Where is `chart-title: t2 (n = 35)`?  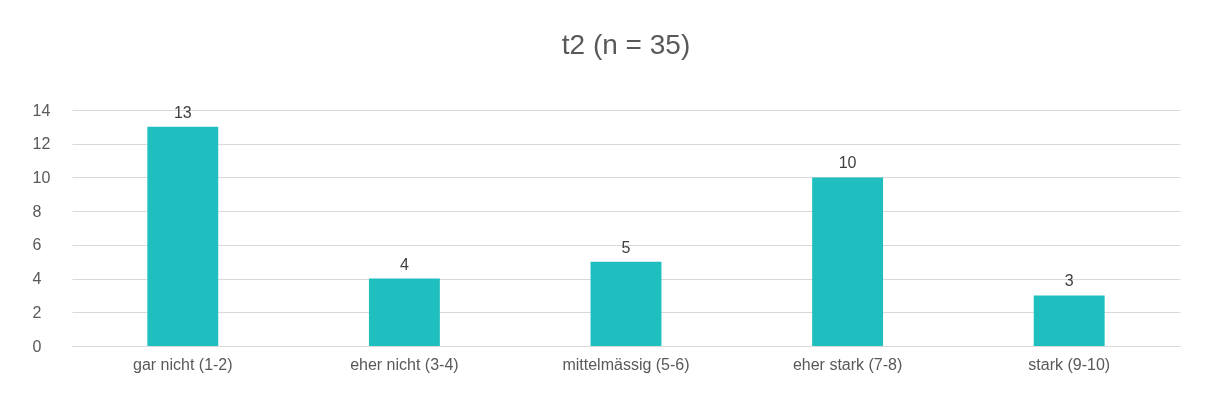 chart-title: t2 (n = 35) is located at coordinates (626, 44).